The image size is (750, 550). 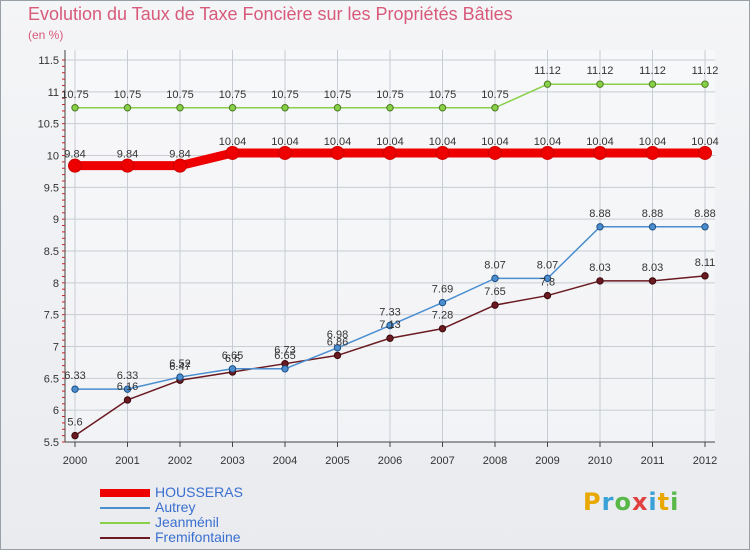 I want to click on y-tick-label: 6, so click(x=56, y=411).